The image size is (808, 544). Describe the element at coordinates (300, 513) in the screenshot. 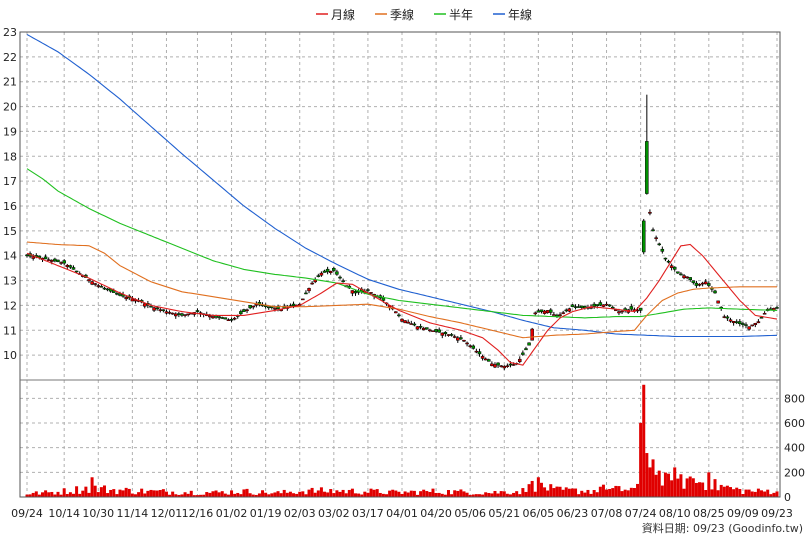

I see `date-tick-8: 02/03` at that location.